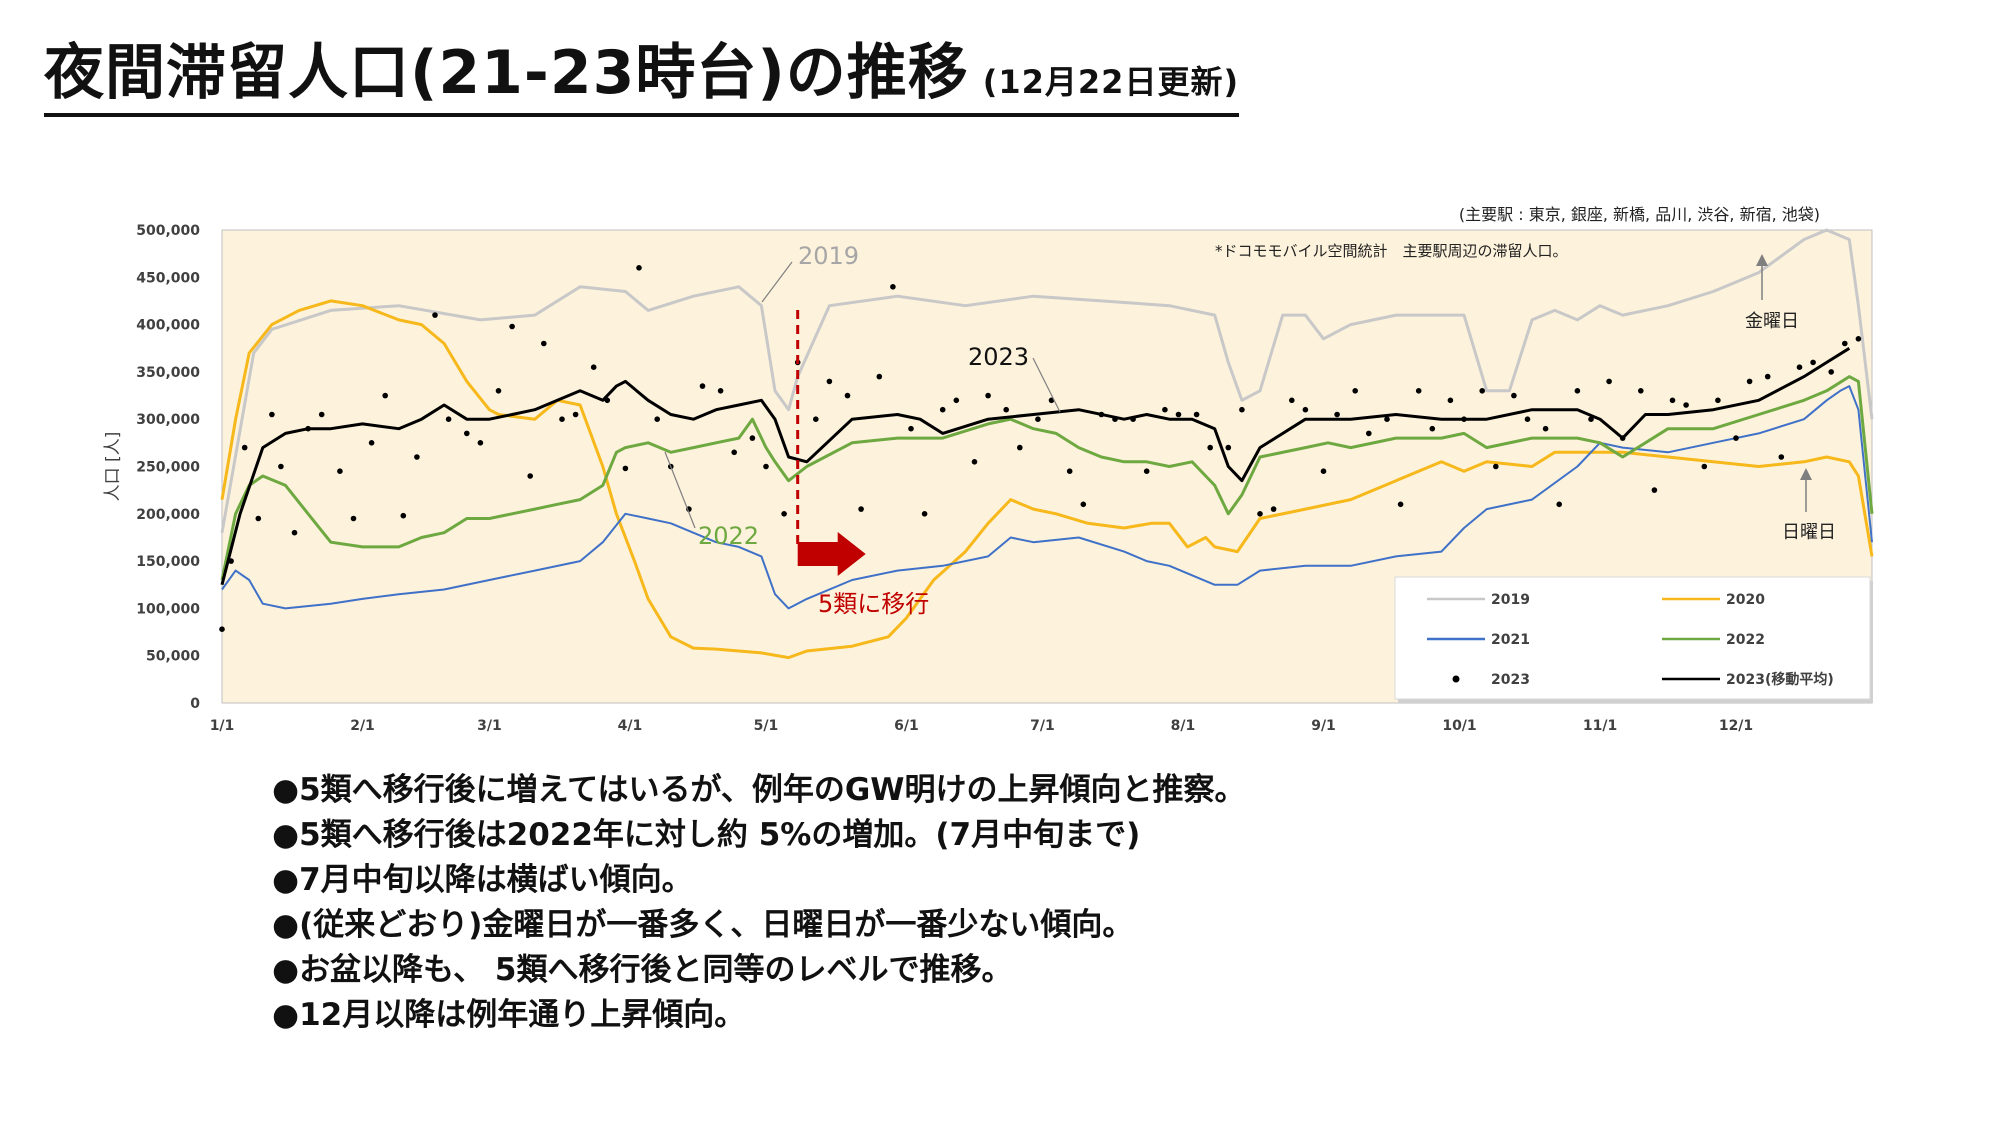  Describe the element at coordinates (1510, 680) in the screenshot. I see `legend-label: 2023` at that location.